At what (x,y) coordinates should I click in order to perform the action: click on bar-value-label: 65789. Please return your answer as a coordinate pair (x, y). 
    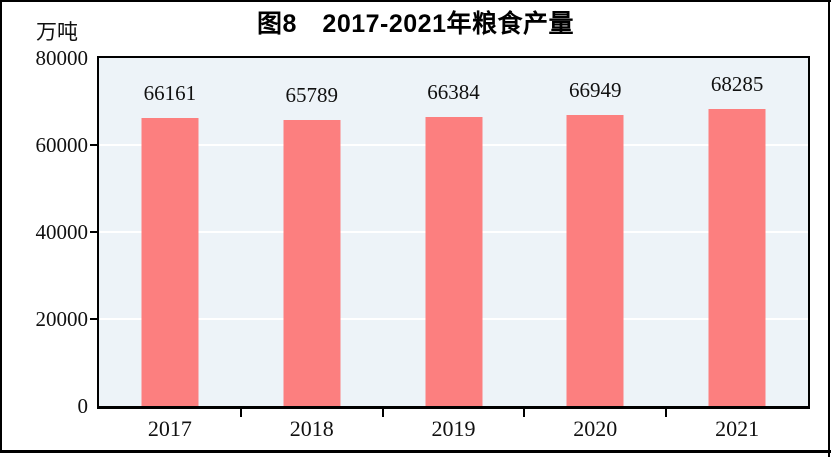
    Looking at the image, I should click on (311, 94).